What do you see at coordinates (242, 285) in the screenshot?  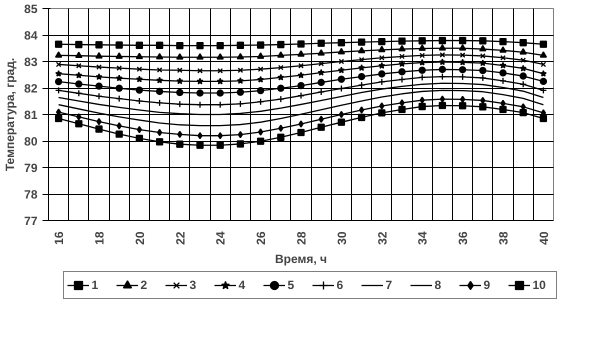 I see `legend-label: 4` at bounding box center [242, 285].